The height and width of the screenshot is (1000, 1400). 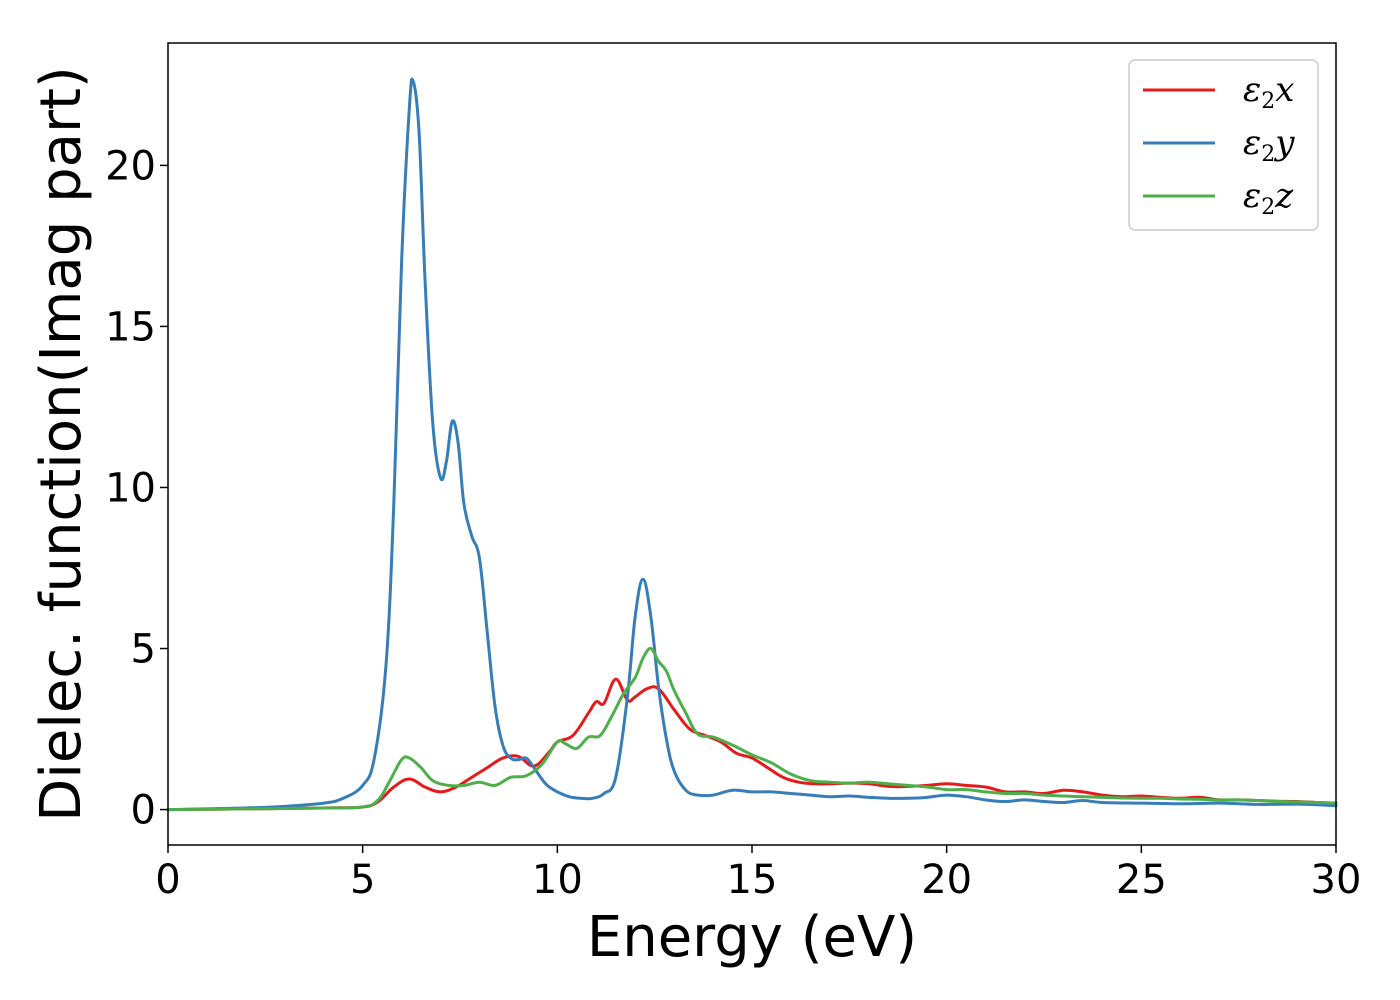 I want to click on y-axis-ticks: 0 5 10 15 20, so click(x=136, y=488).